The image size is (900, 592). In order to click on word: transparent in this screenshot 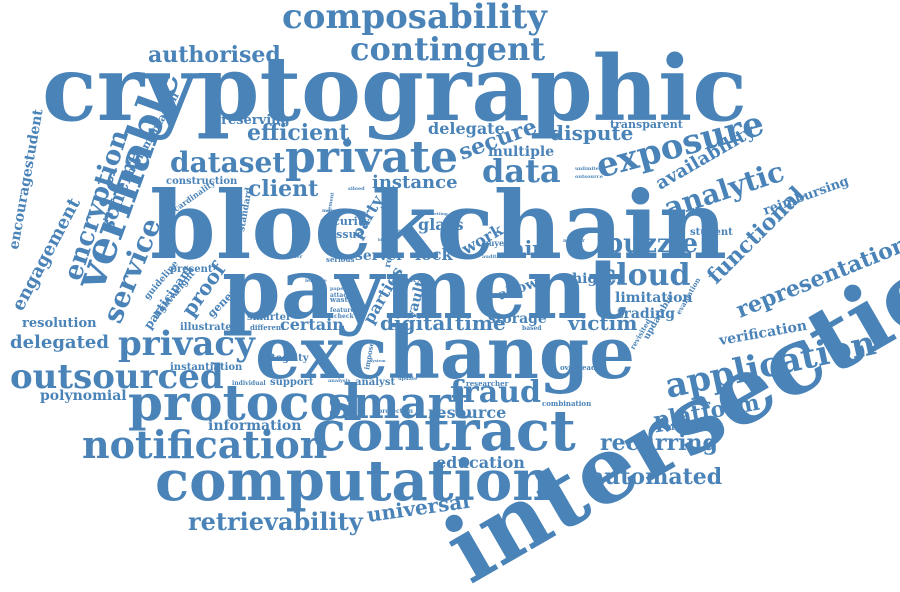, I will do `click(647, 124)`.